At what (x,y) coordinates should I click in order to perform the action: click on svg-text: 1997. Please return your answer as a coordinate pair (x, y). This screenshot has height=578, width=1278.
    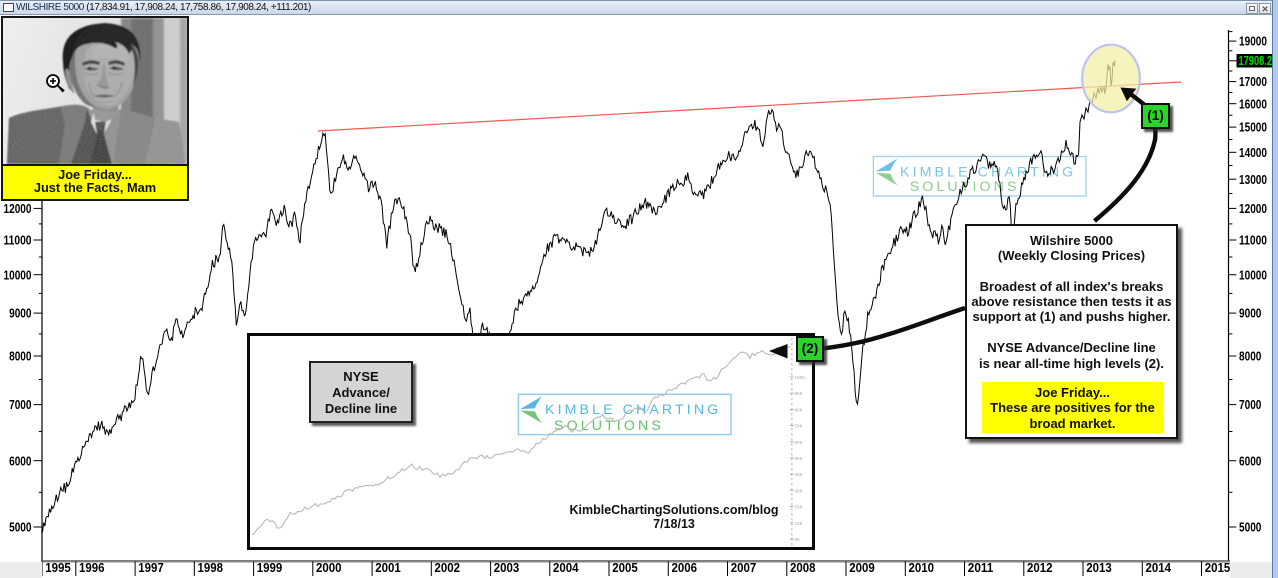
    Looking at the image, I should click on (151, 567).